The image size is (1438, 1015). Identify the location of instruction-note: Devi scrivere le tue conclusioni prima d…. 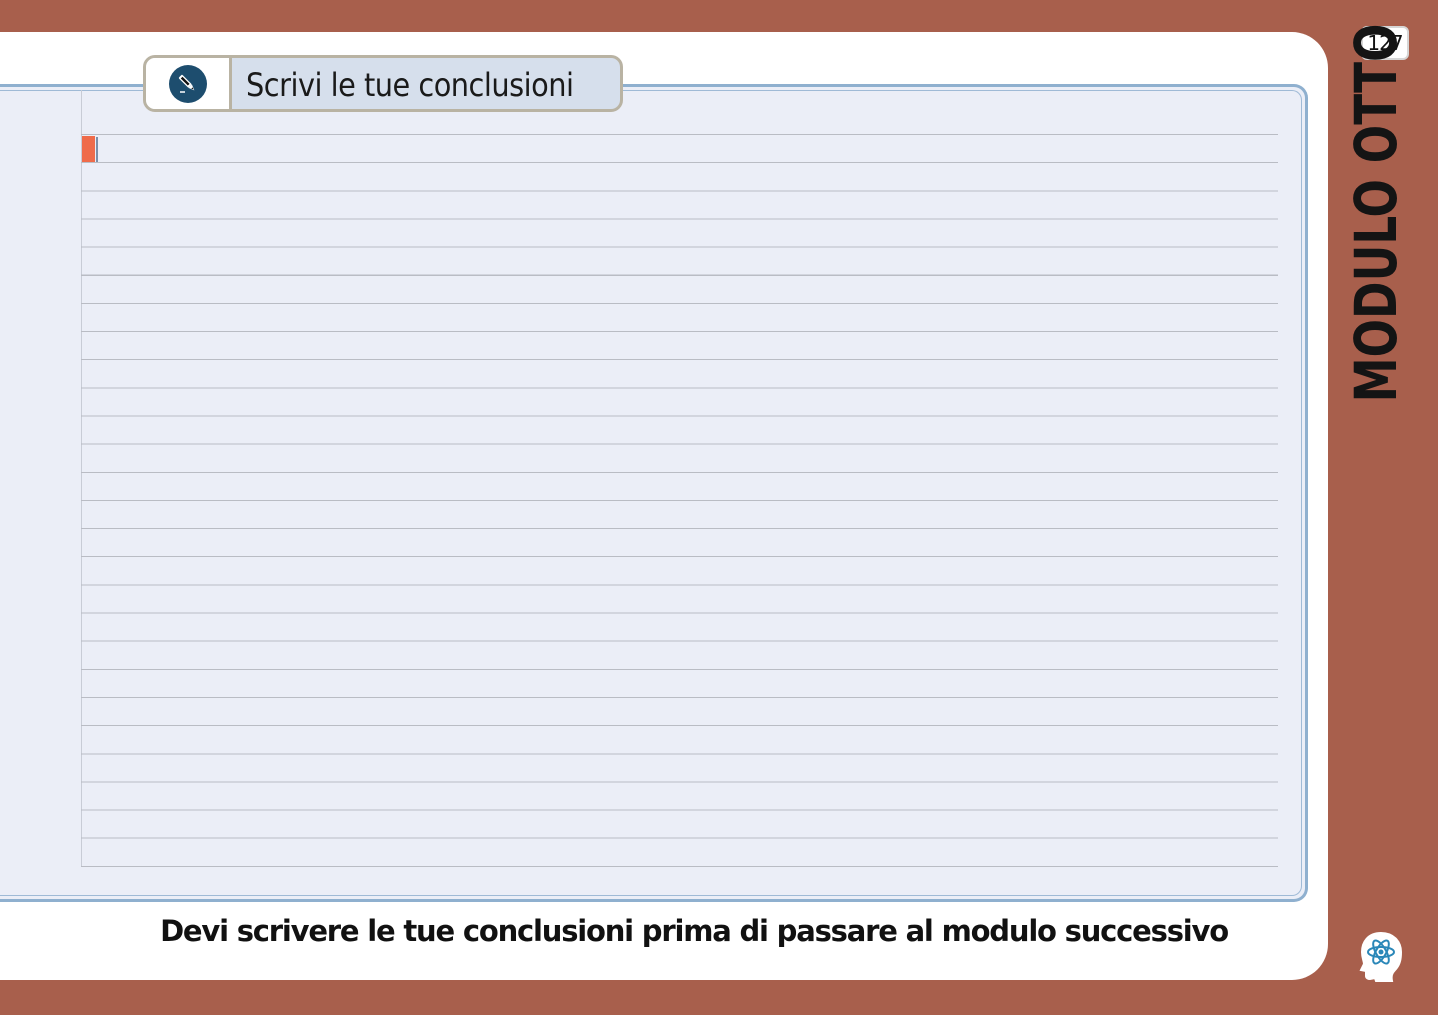
(694, 931).